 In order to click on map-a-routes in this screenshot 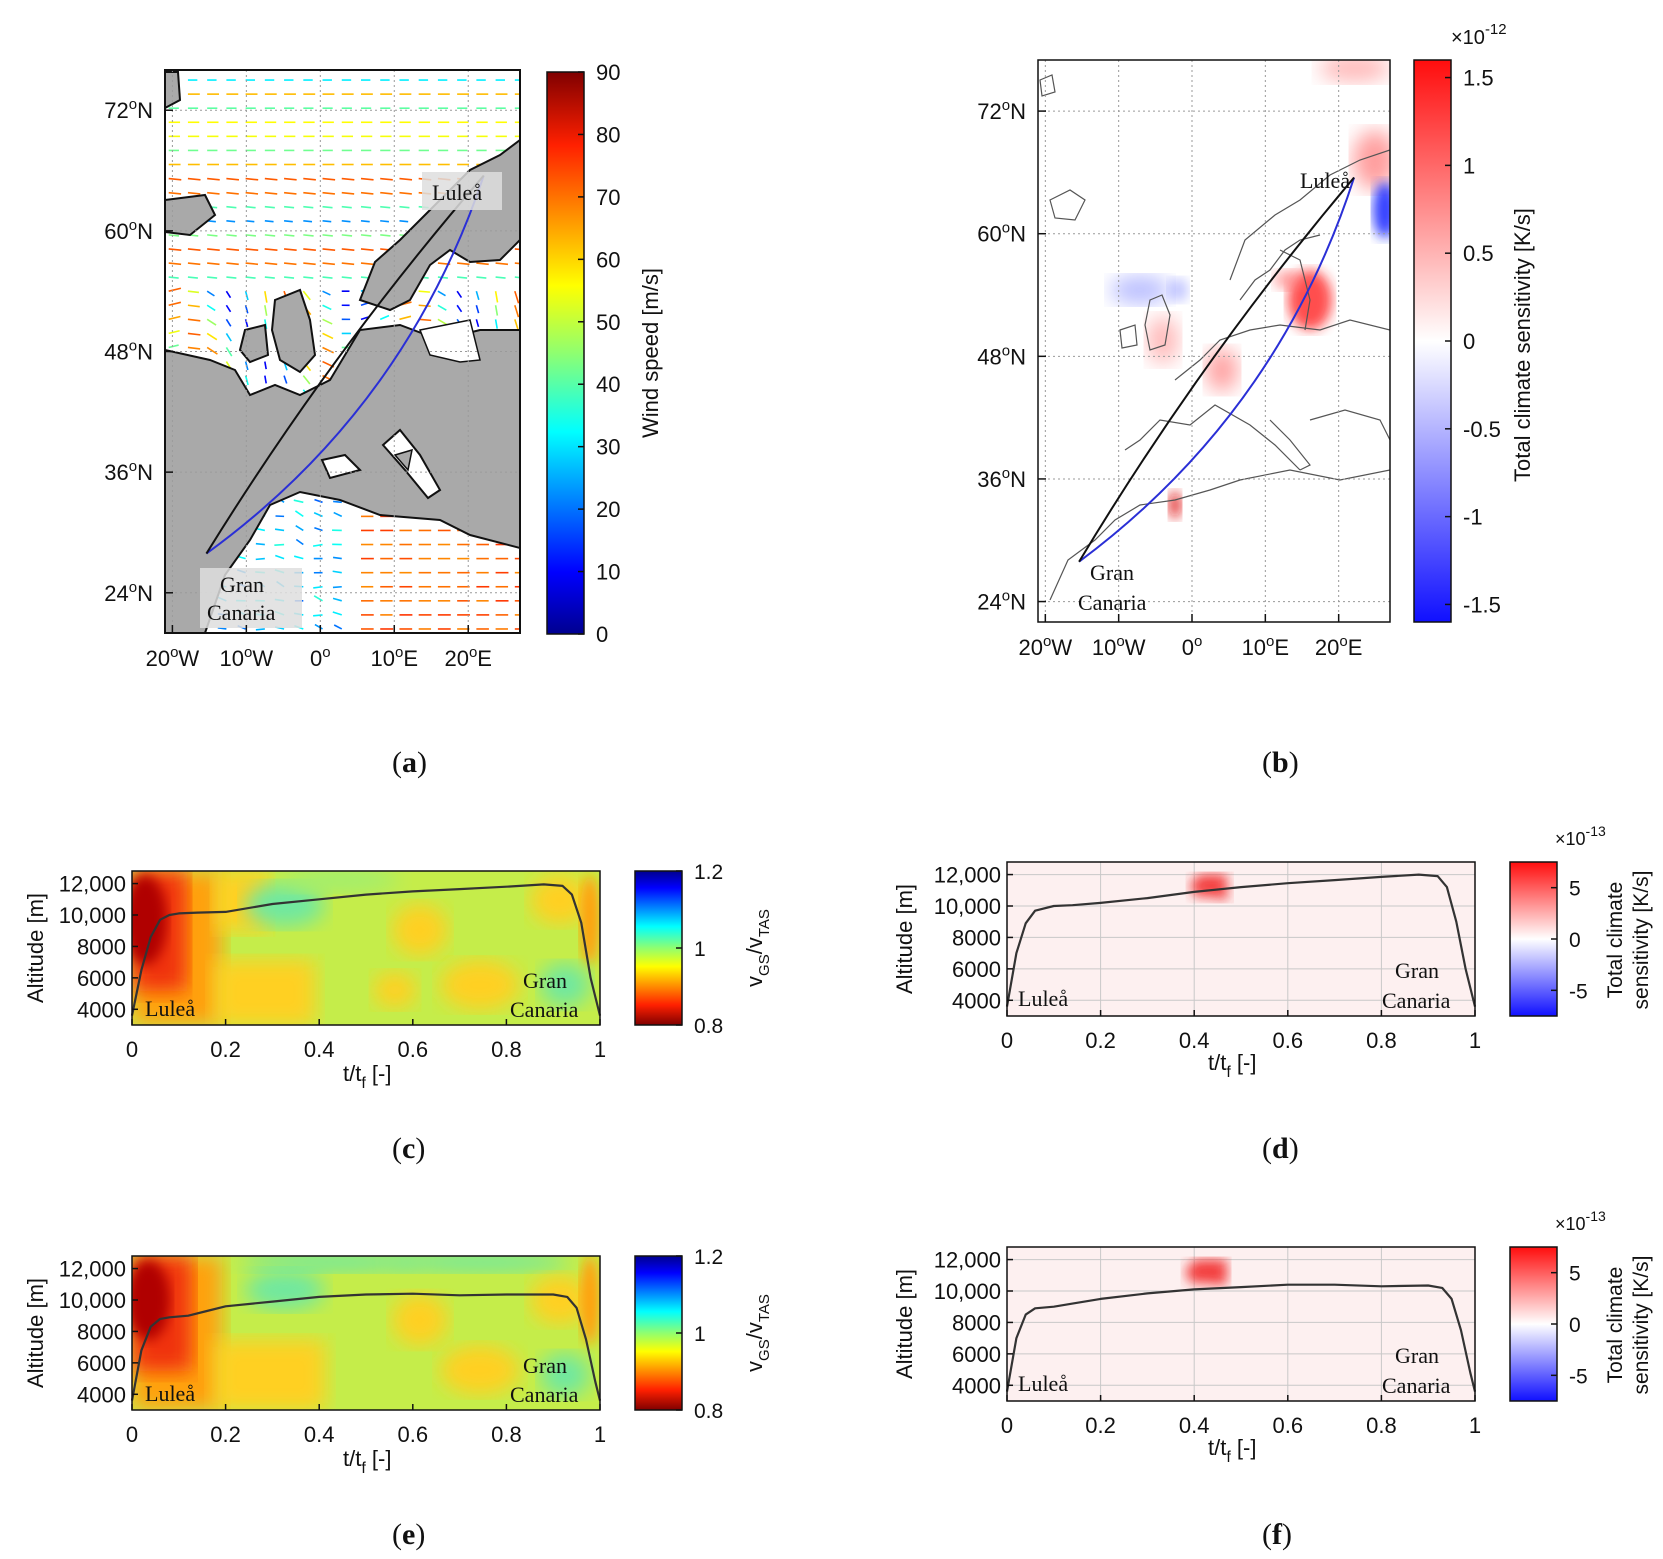, I will do `click(345, 364)`.